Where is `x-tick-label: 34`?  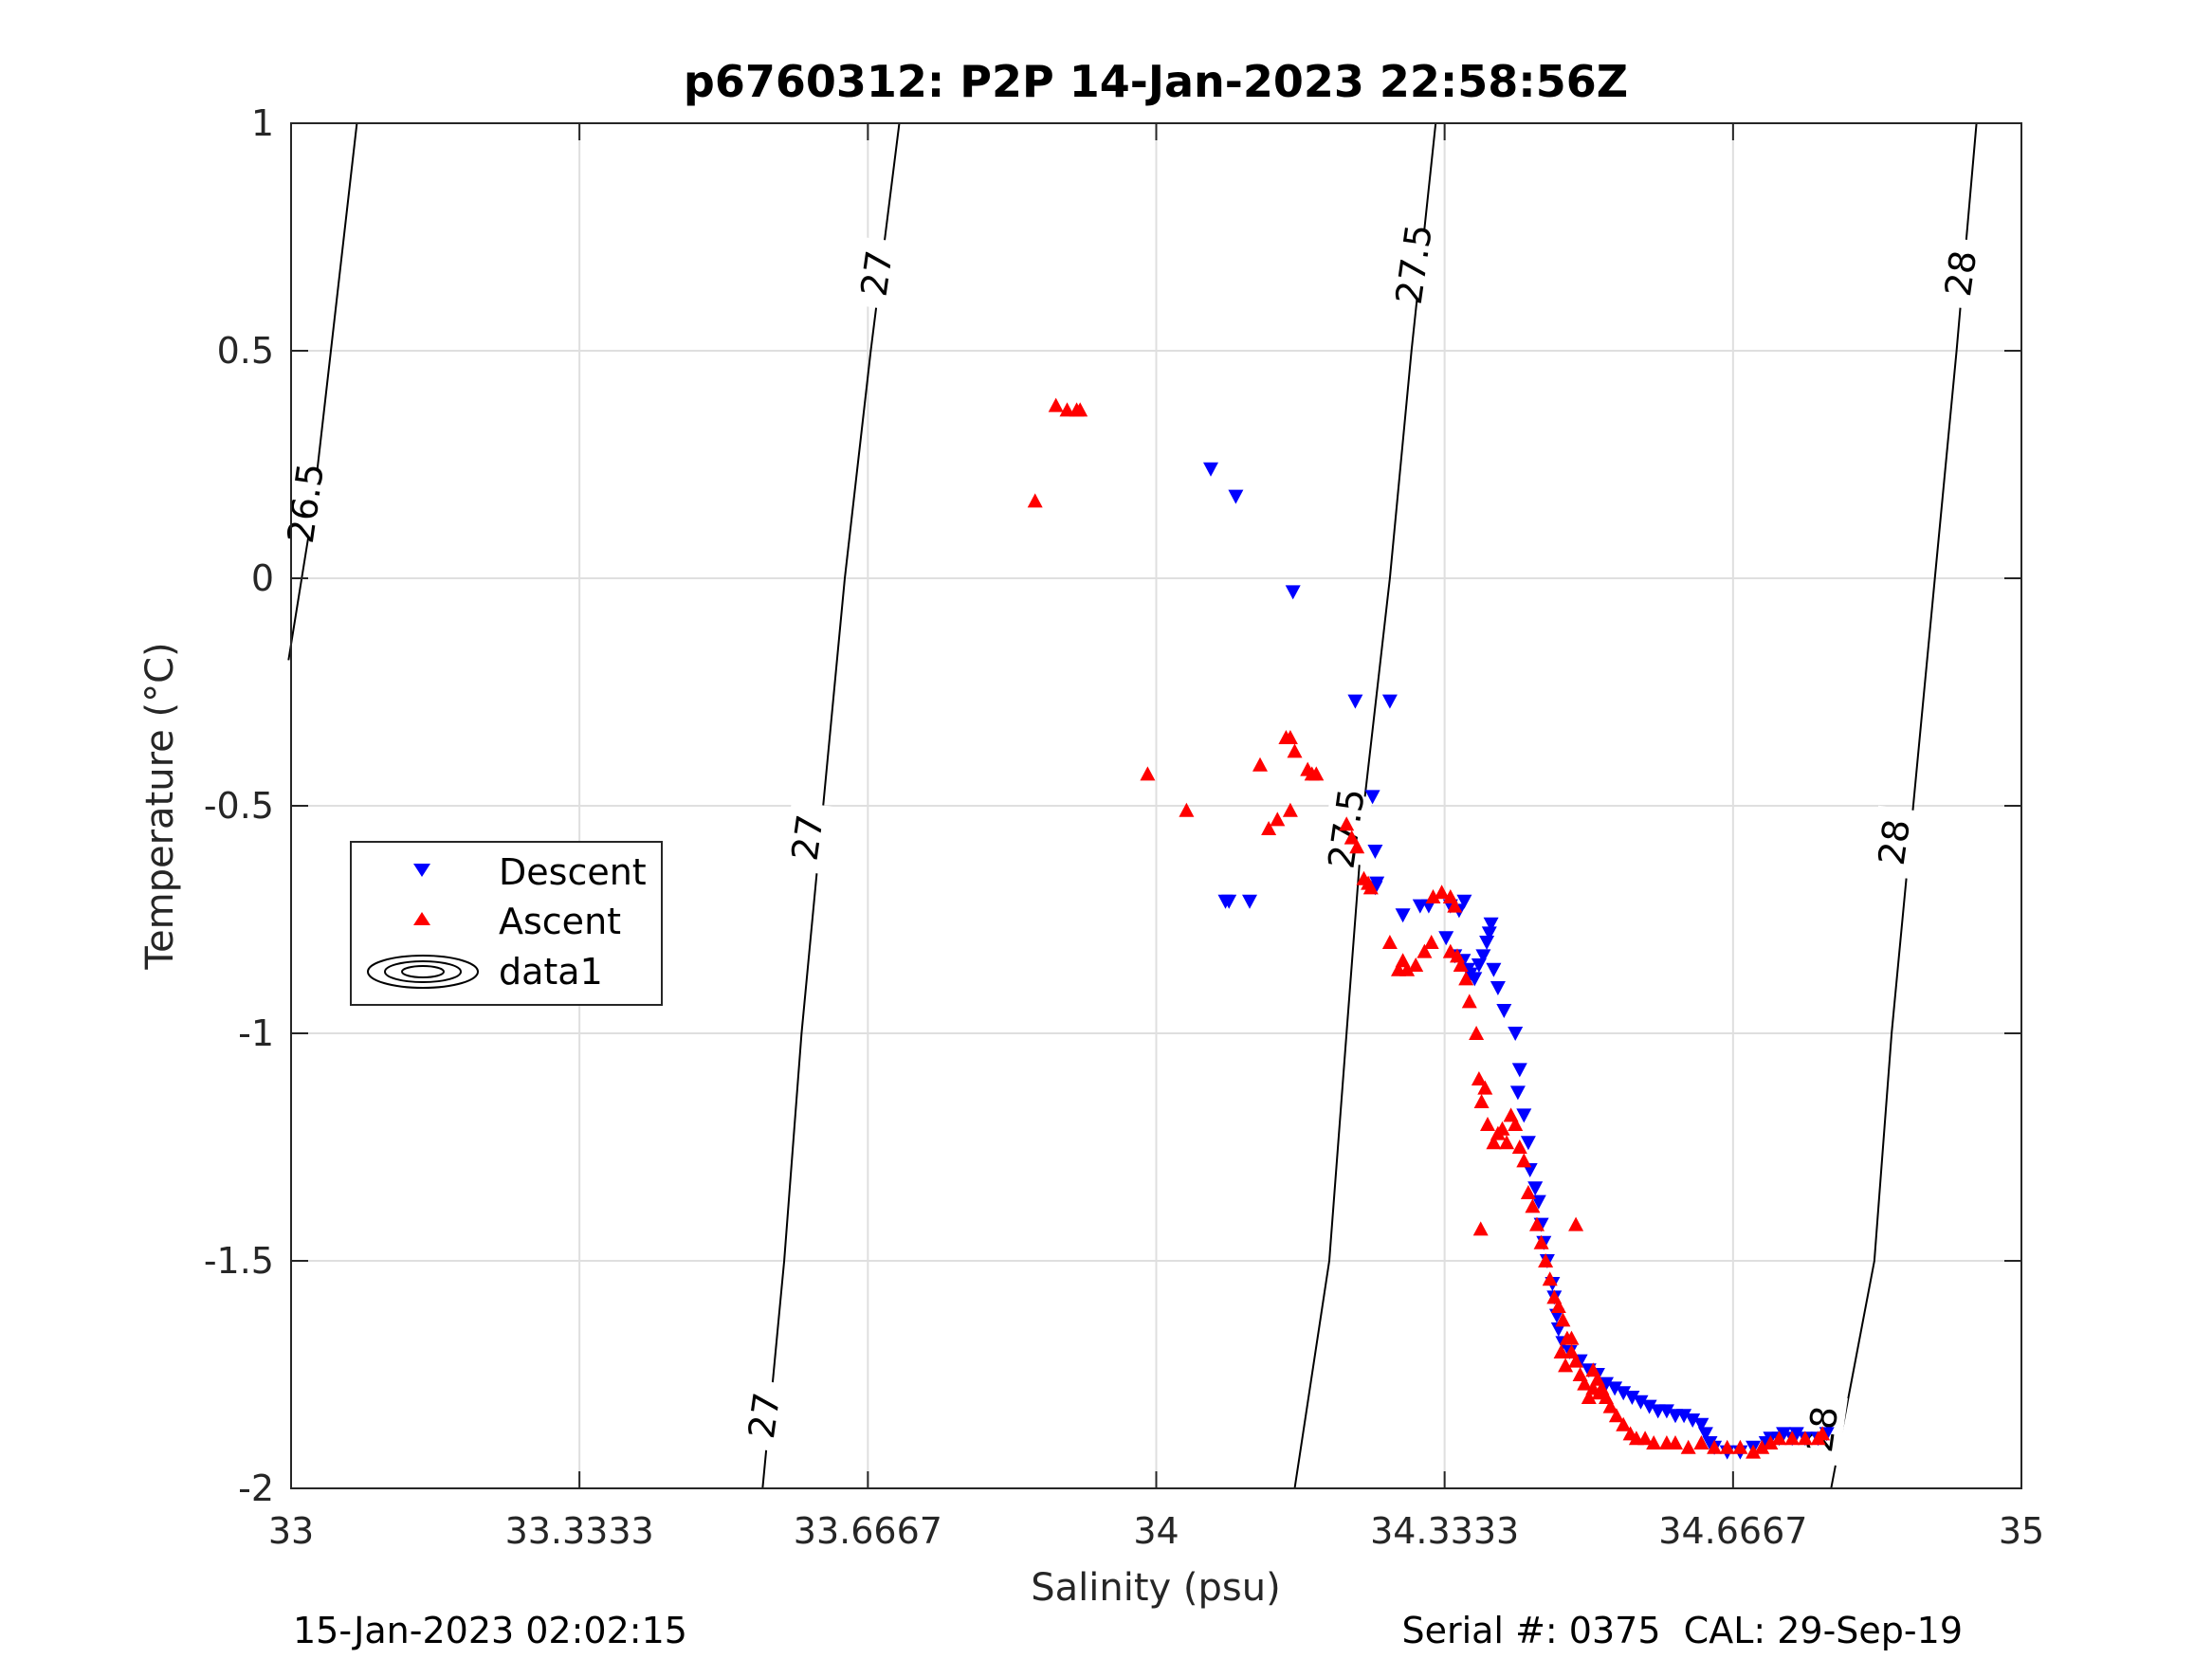
x-tick-label: 34 is located at coordinates (1156, 1531).